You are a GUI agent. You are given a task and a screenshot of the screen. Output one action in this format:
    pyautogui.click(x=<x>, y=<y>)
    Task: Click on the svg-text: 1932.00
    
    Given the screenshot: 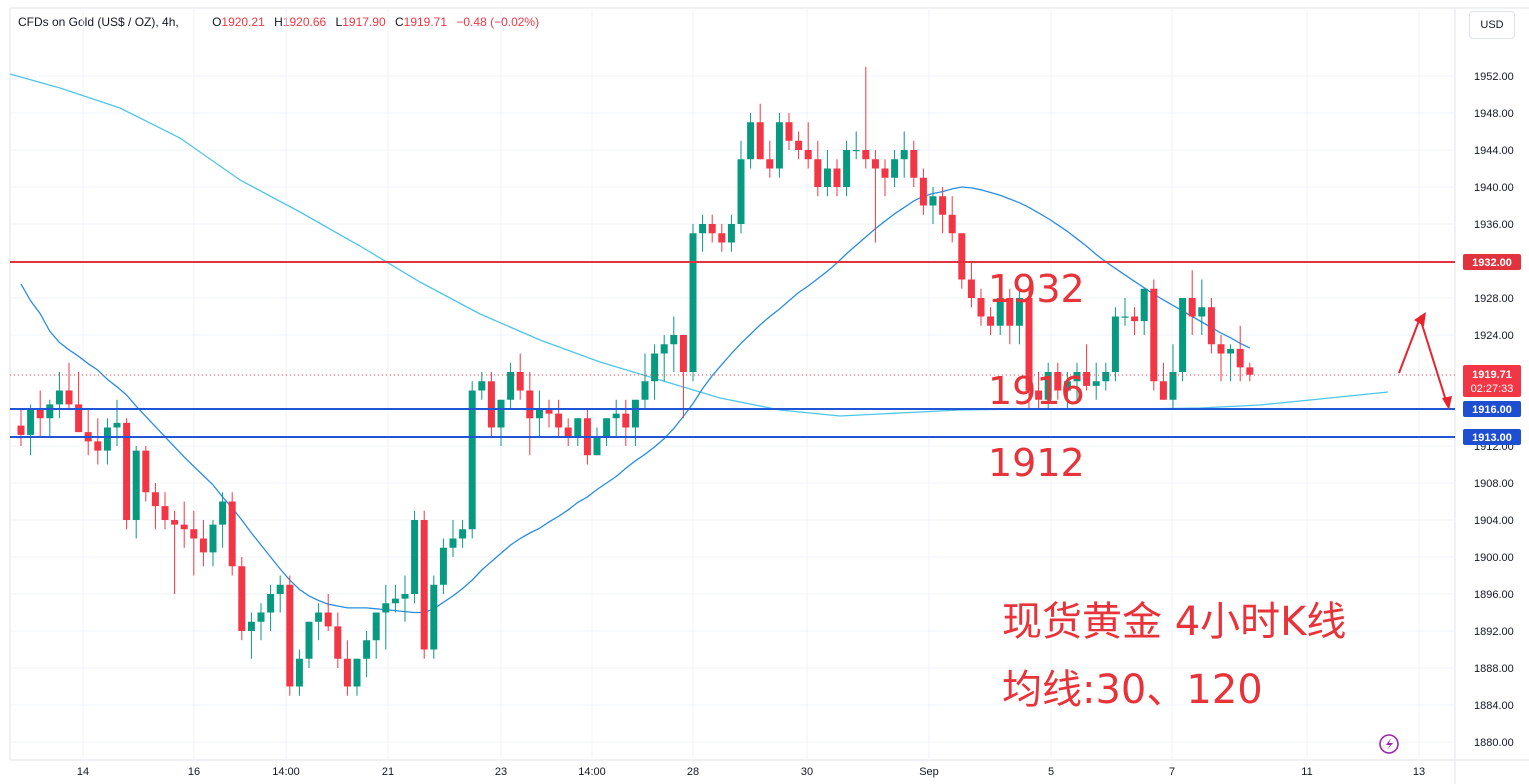 What is the action you would take?
    pyautogui.click(x=1492, y=263)
    